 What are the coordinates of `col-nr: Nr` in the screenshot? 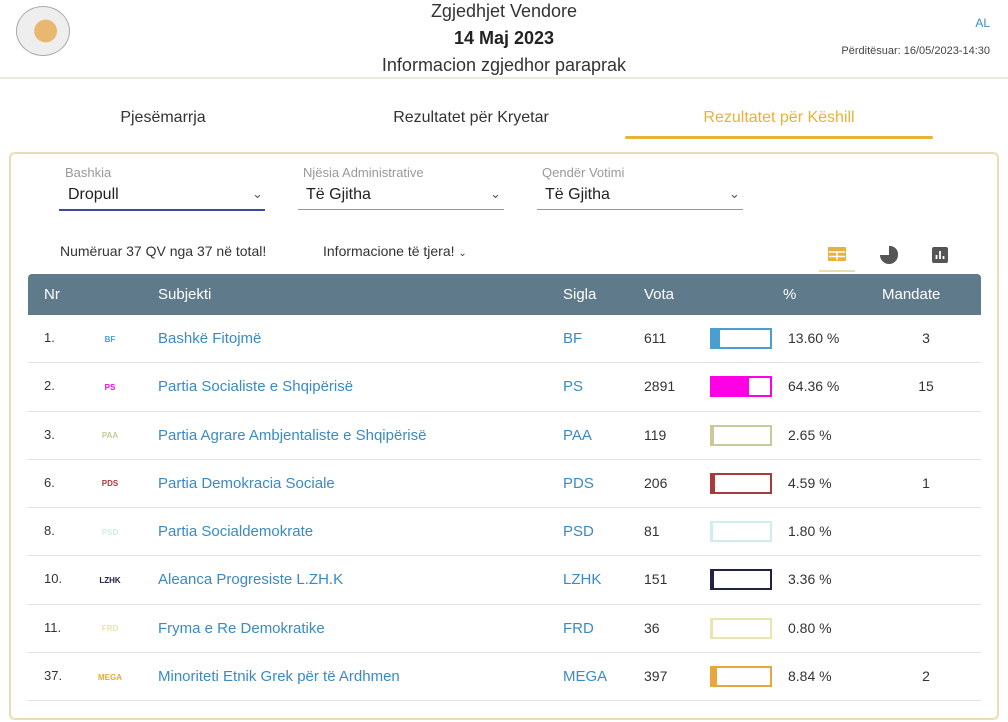 It's located at (52, 294).